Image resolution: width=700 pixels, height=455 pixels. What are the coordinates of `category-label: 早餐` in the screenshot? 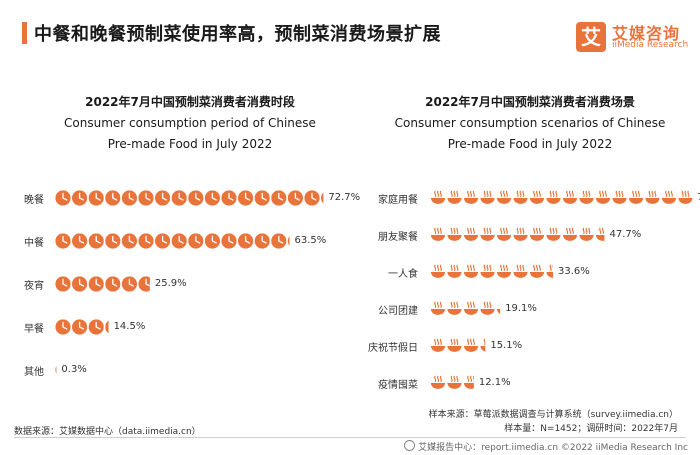 It's located at (34, 329).